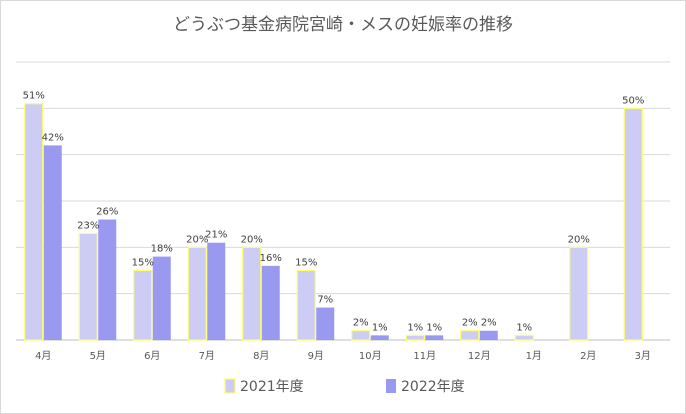  I want to click on x-tick-label: 9月, so click(316, 356).